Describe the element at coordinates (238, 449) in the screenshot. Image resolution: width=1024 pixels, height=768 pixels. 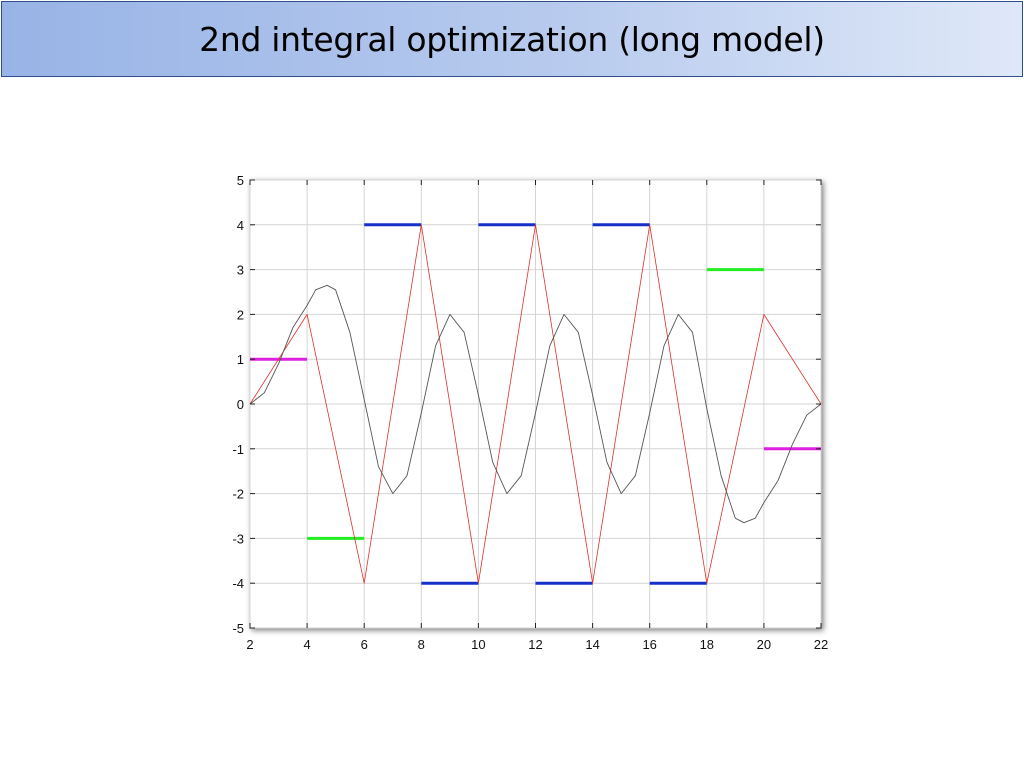
I see `y-tick-label: -1` at that location.